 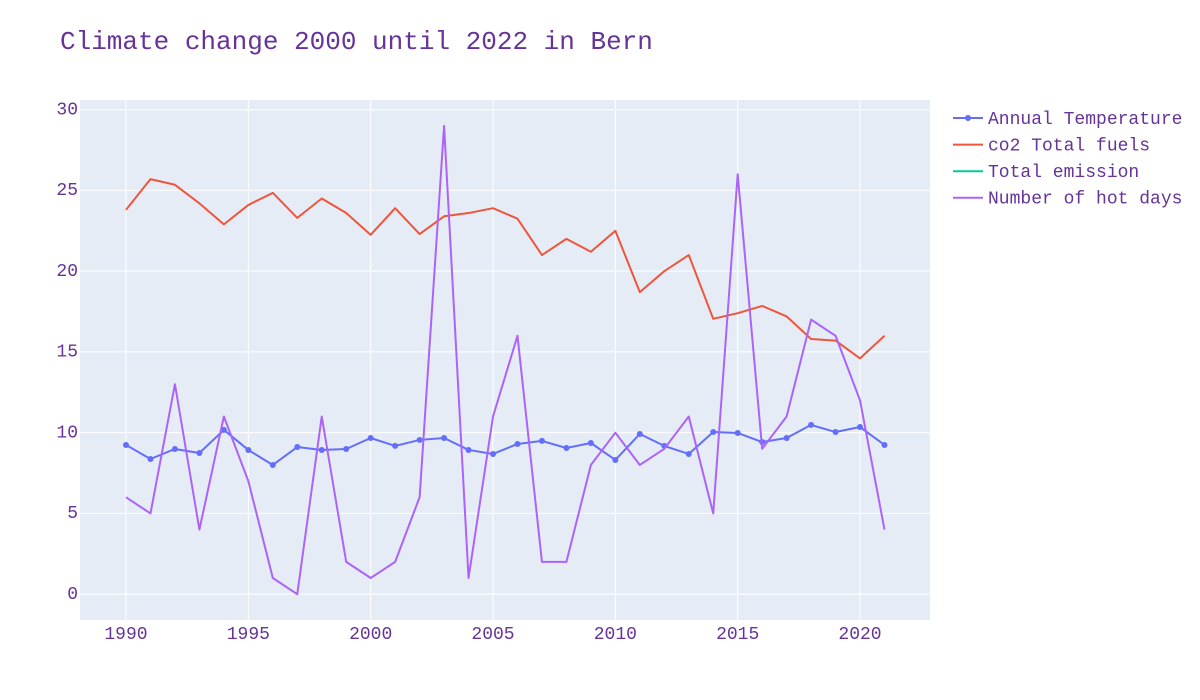 What do you see at coordinates (615, 635) in the screenshot?
I see `x-tick-label: 2010` at bounding box center [615, 635].